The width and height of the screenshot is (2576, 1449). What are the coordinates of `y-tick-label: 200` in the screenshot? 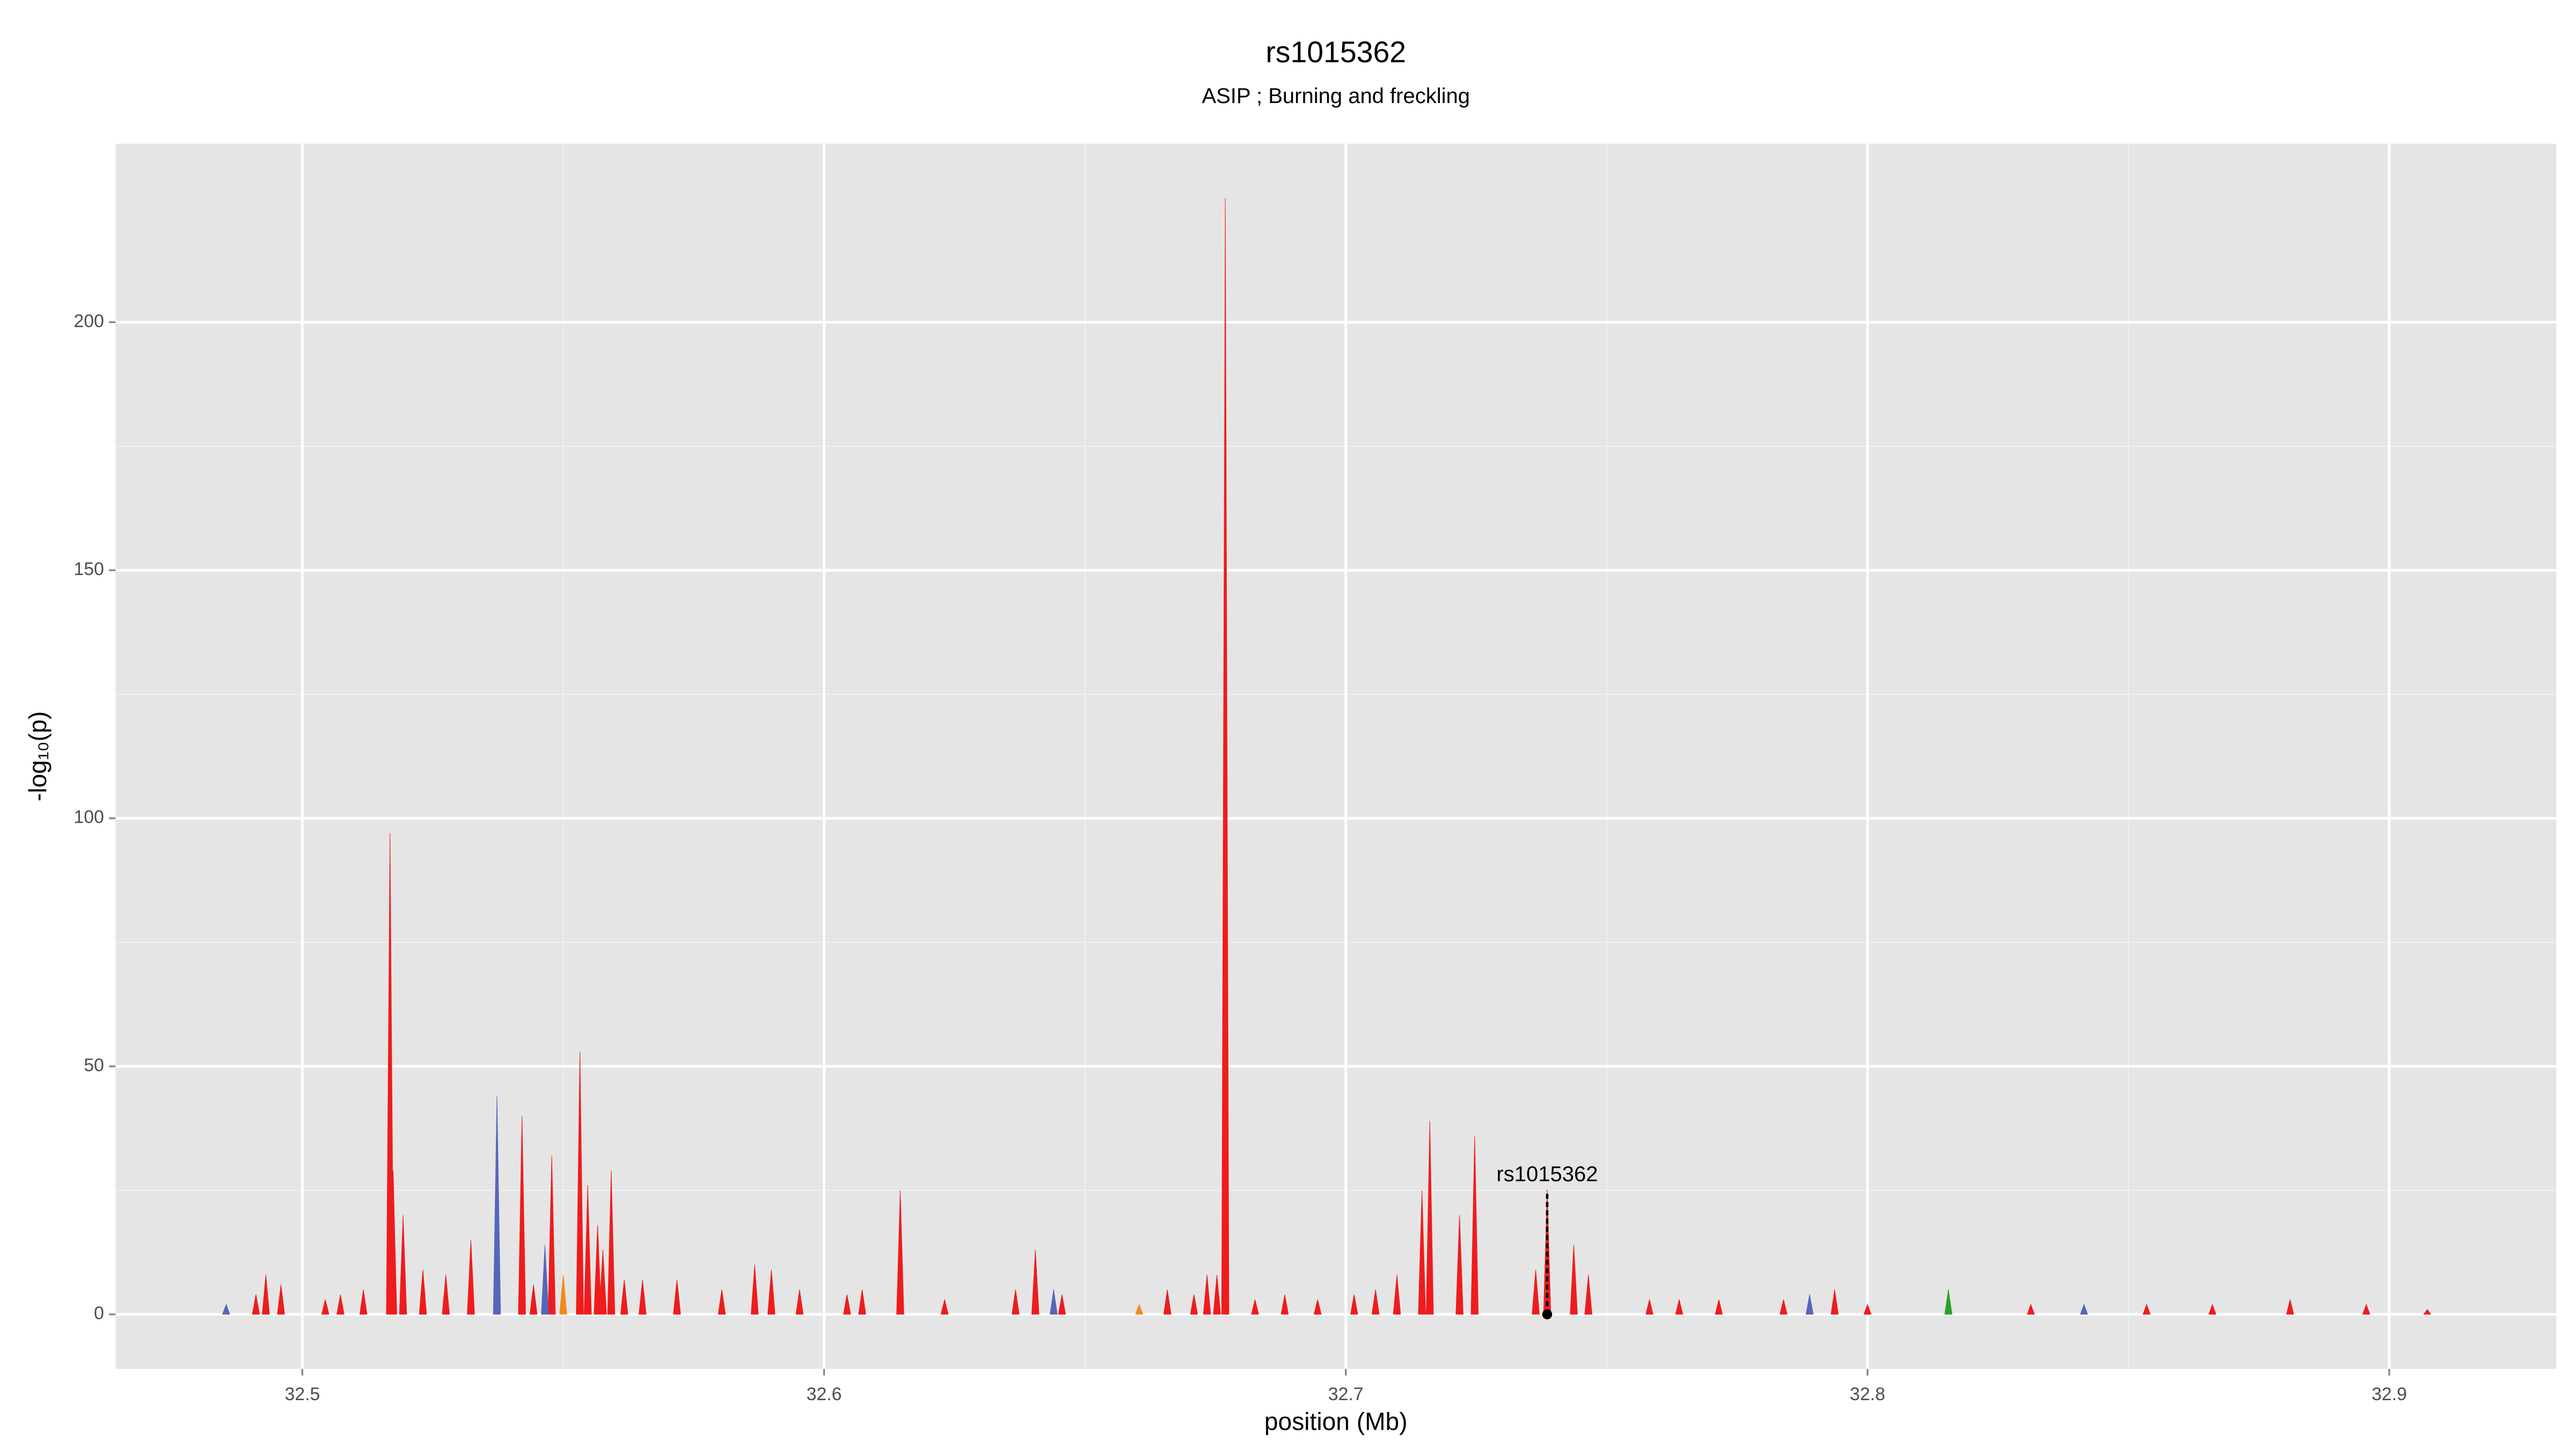 It's located at (89, 321).